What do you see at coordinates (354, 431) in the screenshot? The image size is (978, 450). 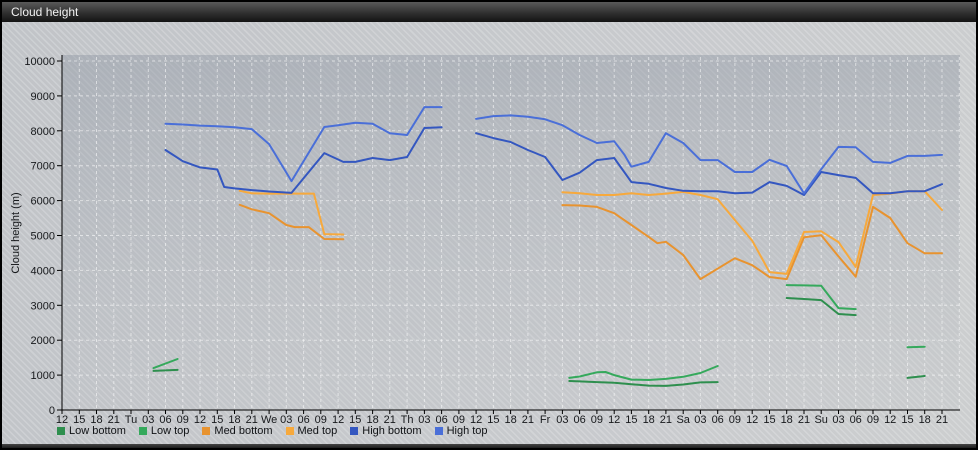 I see `legend-swatch-high-bottom` at bounding box center [354, 431].